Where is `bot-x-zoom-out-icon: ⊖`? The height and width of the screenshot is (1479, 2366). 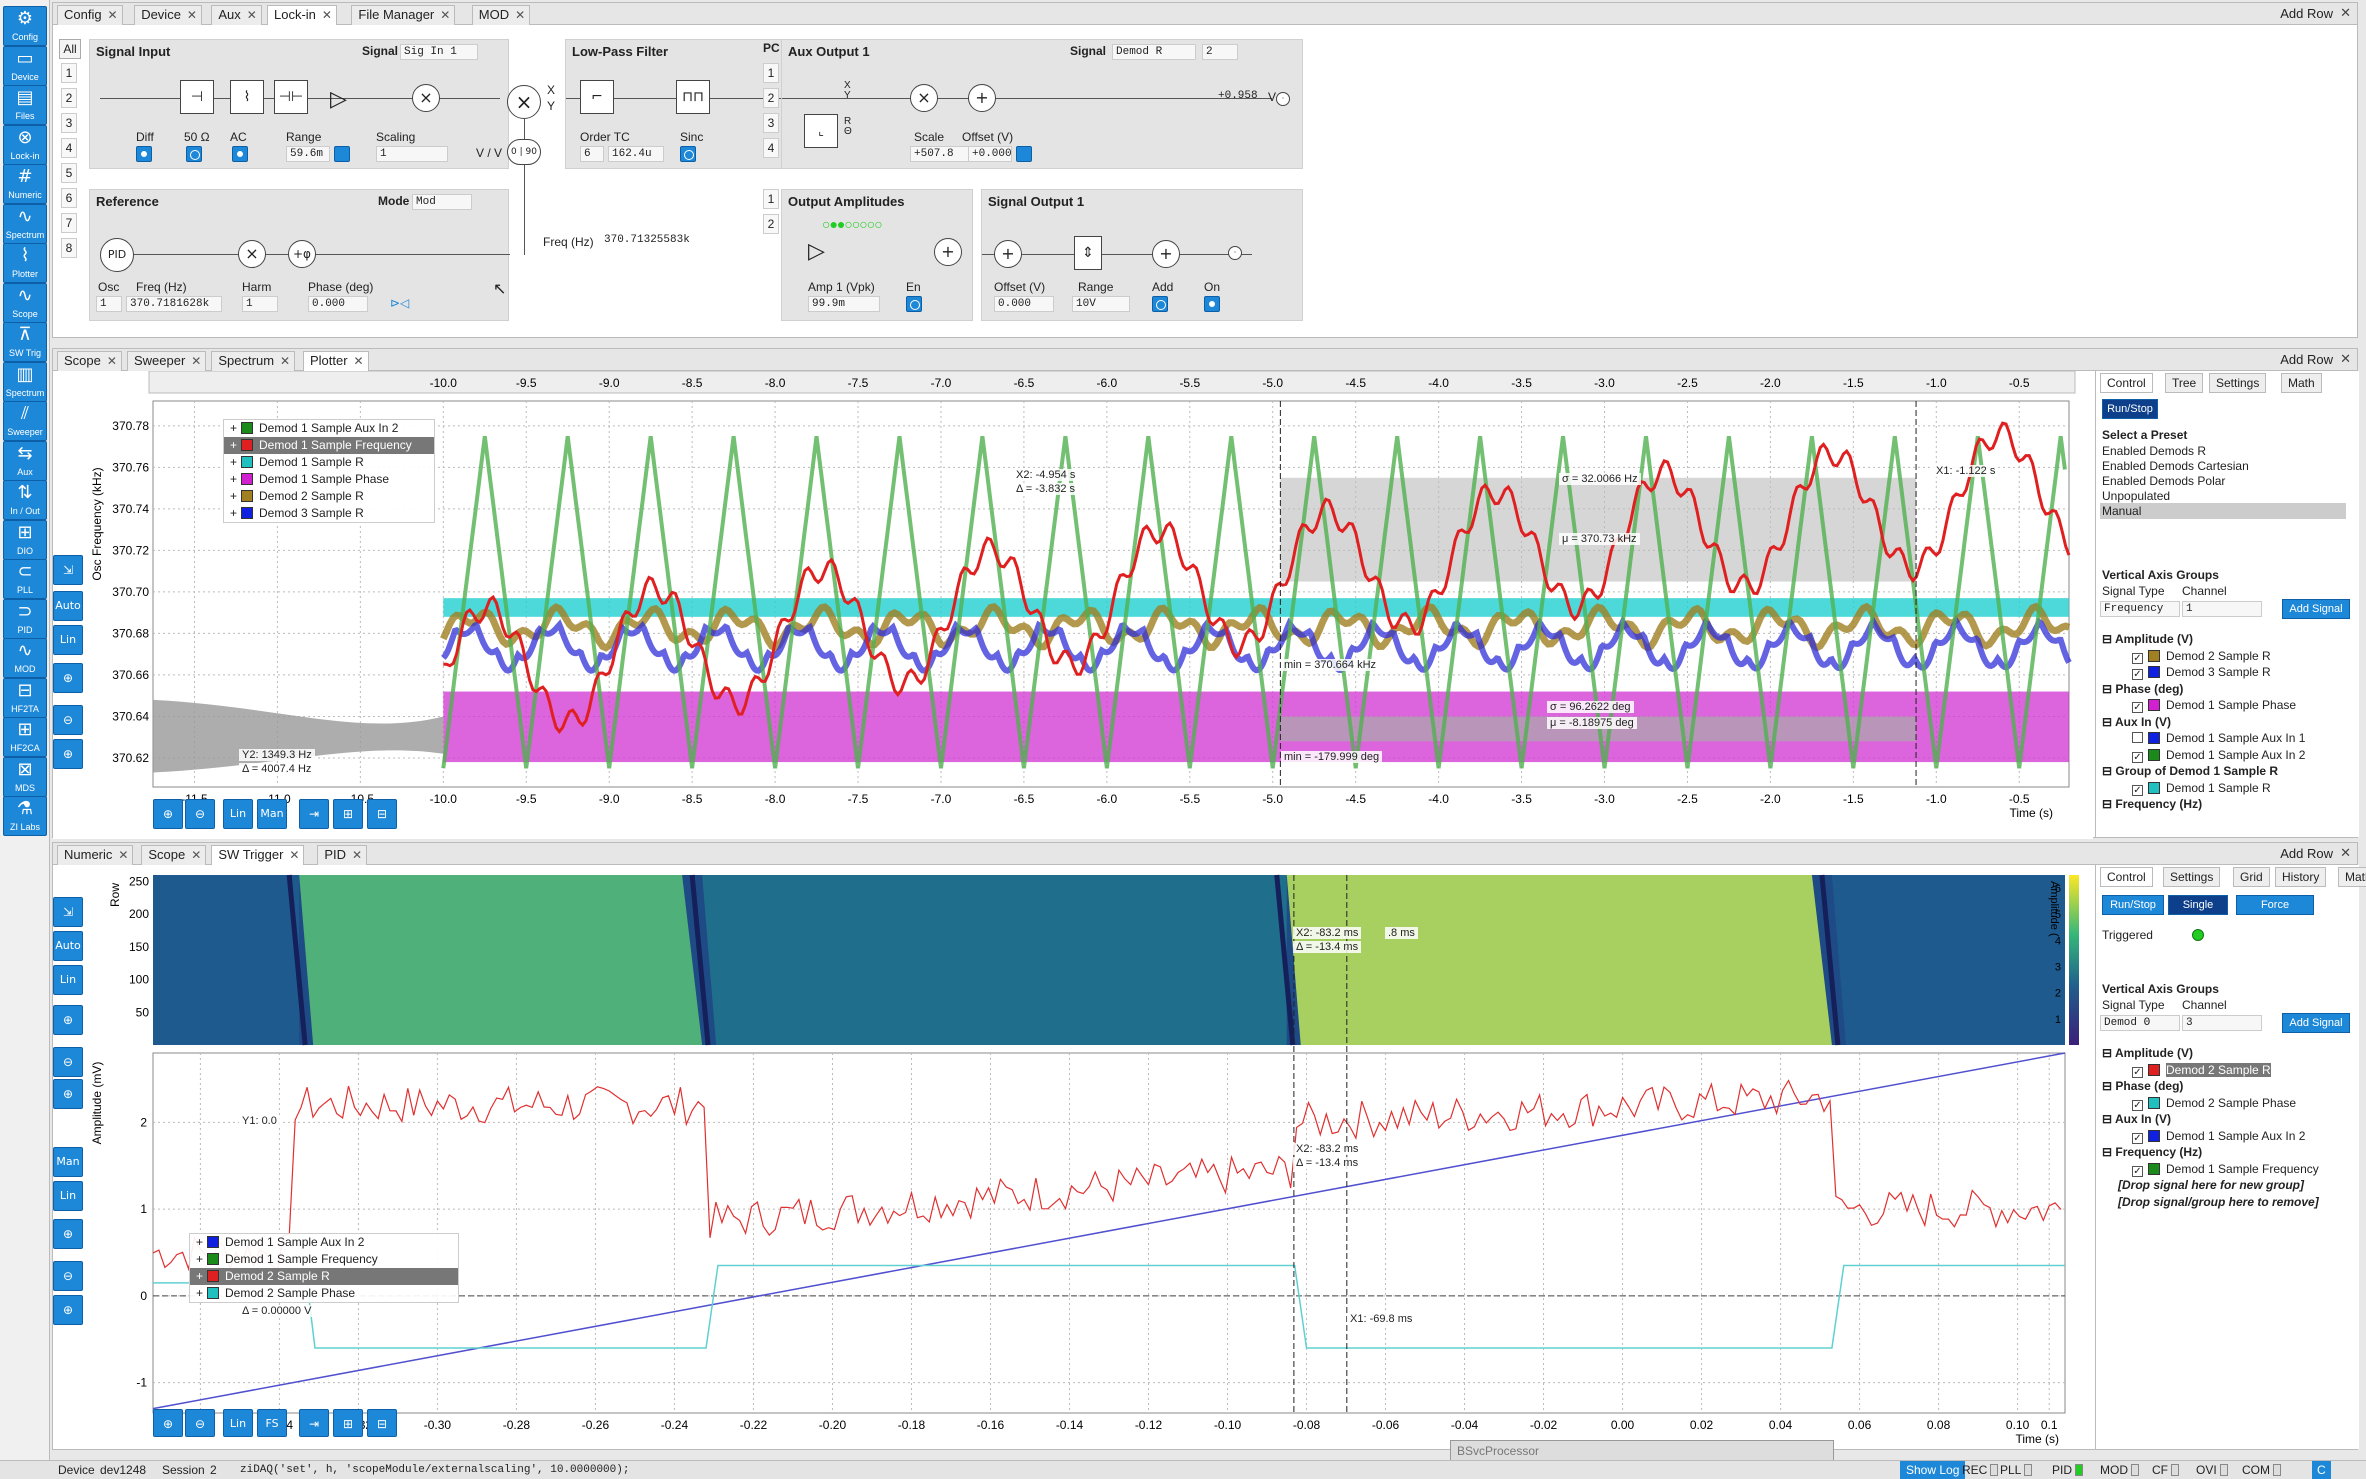 bot-x-zoom-out-icon: ⊖ is located at coordinates (200, 1423).